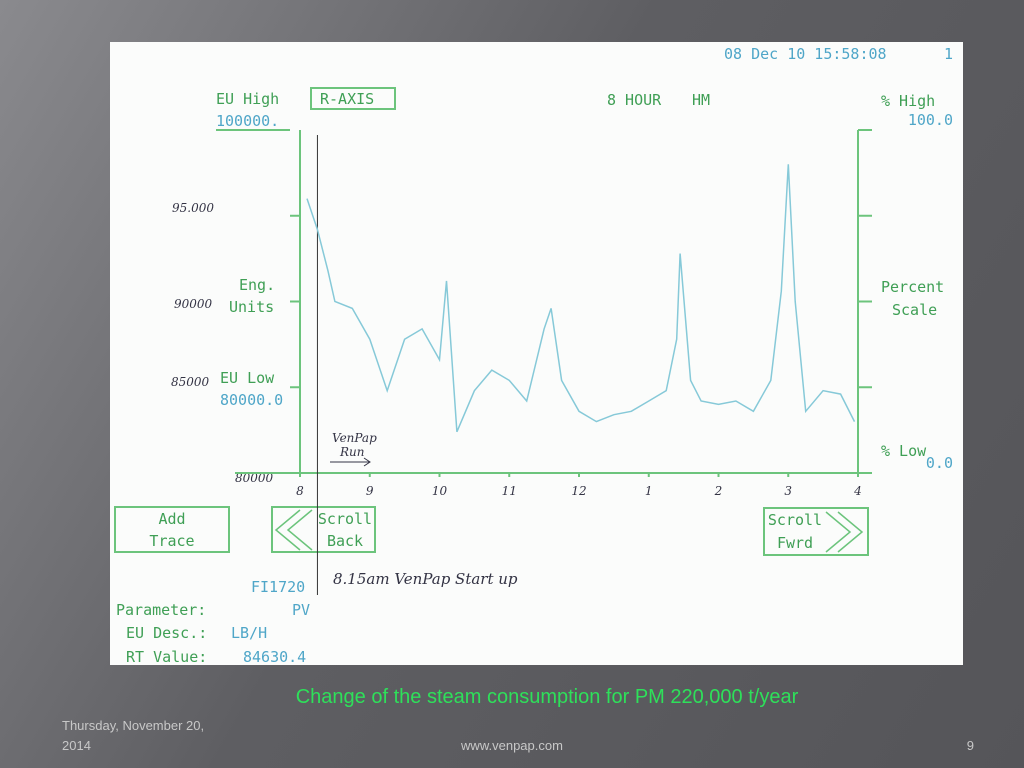 Image resolution: width=1024 pixels, height=768 pixels. What do you see at coordinates (247, 378) in the screenshot?
I see `eu-low-label: EU Low` at bounding box center [247, 378].